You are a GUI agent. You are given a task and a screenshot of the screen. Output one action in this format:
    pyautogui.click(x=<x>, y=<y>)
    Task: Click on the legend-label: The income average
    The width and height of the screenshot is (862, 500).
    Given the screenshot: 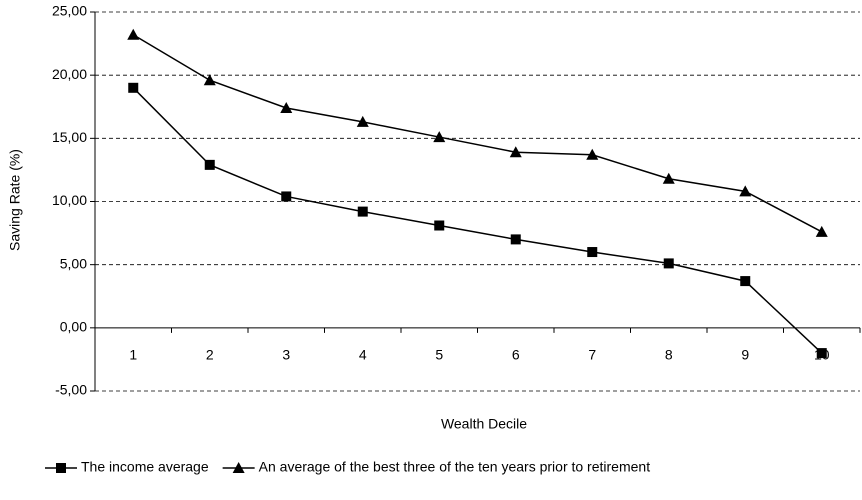 What is the action you would take?
    pyautogui.click(x=145, y=467)
    